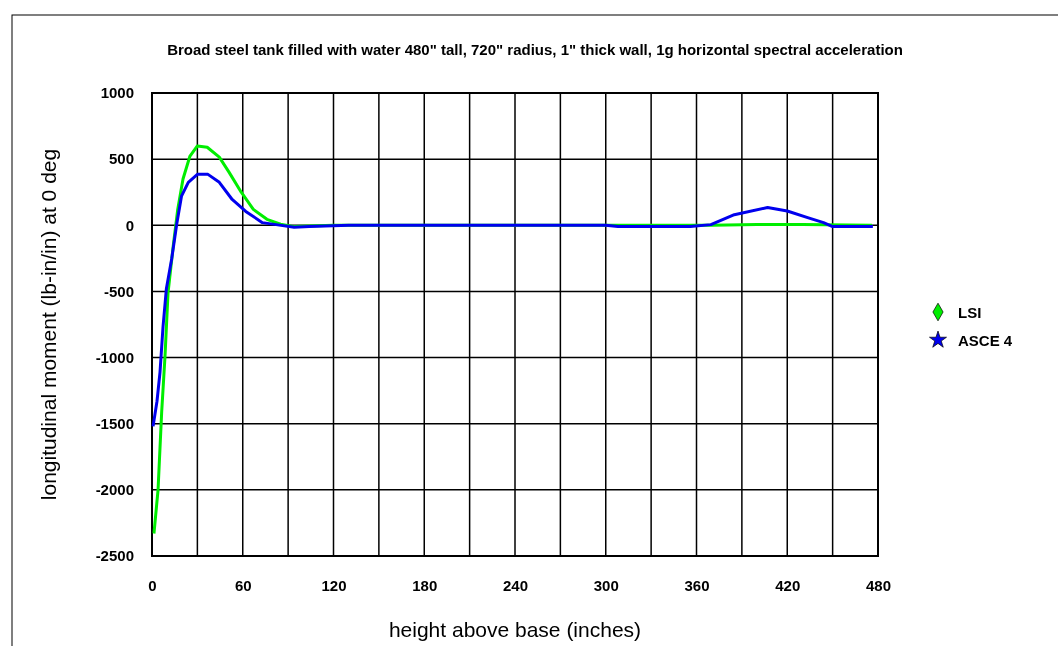 The height and width of the screenshot is (646, 1058). Describe the element at coordinates (117, 93) in the screenshot. I see `y-tick-label: 1000` at that location.